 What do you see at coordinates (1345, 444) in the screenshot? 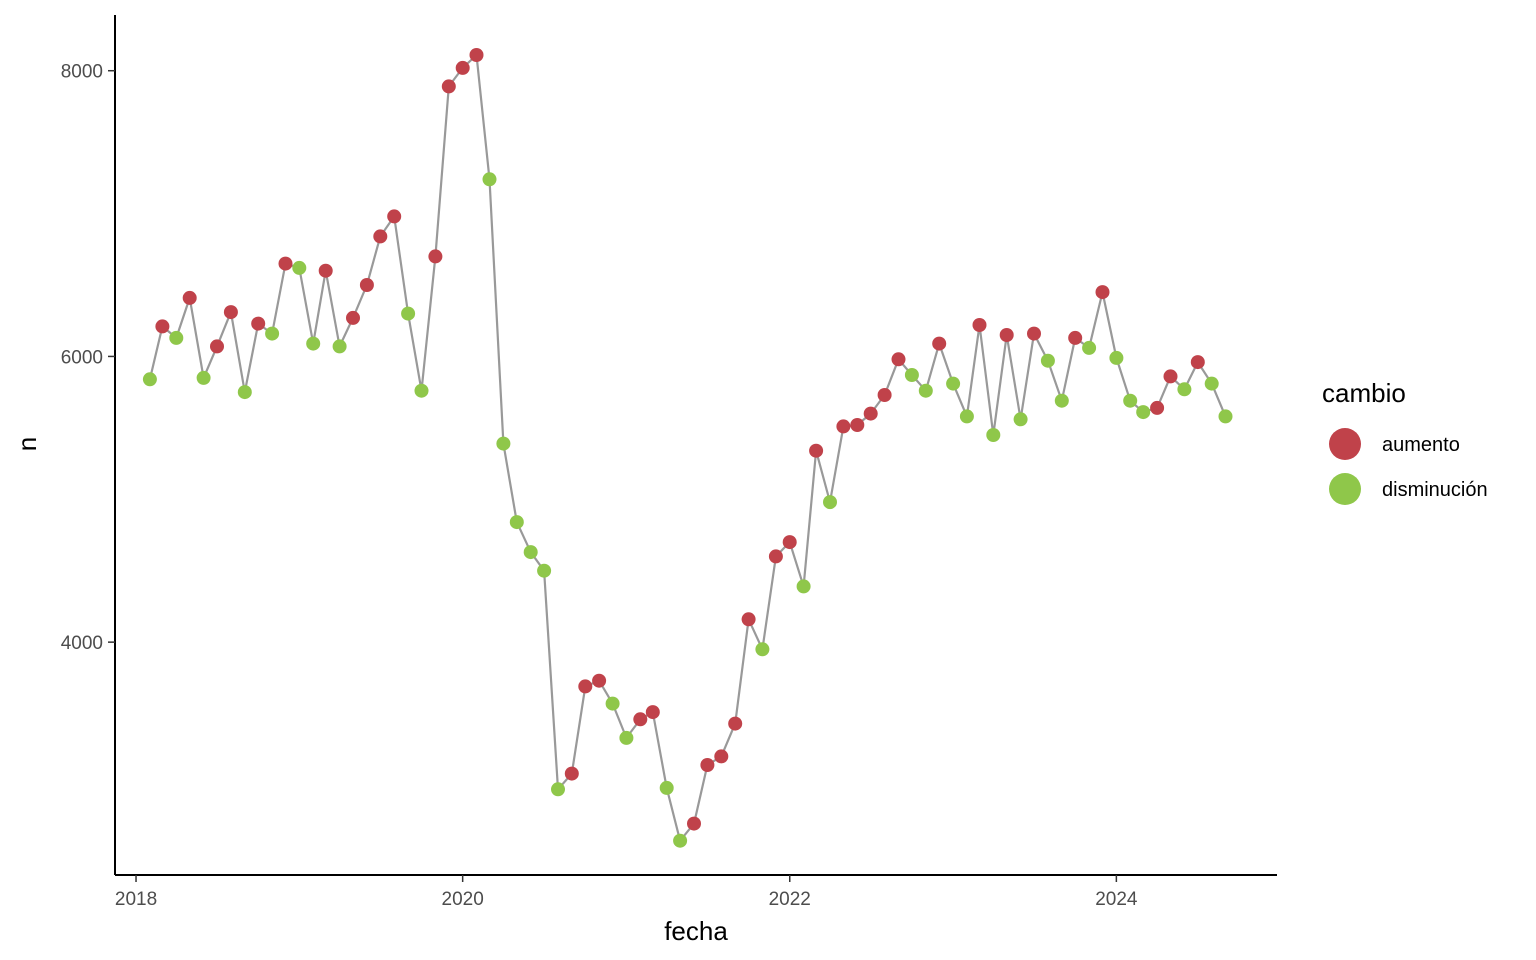
I see `legend-key-aumento` at bounding box center [1345, 444].